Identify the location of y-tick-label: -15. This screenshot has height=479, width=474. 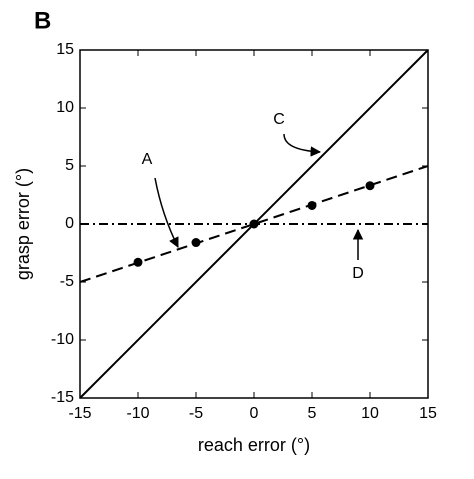
(62, 397).